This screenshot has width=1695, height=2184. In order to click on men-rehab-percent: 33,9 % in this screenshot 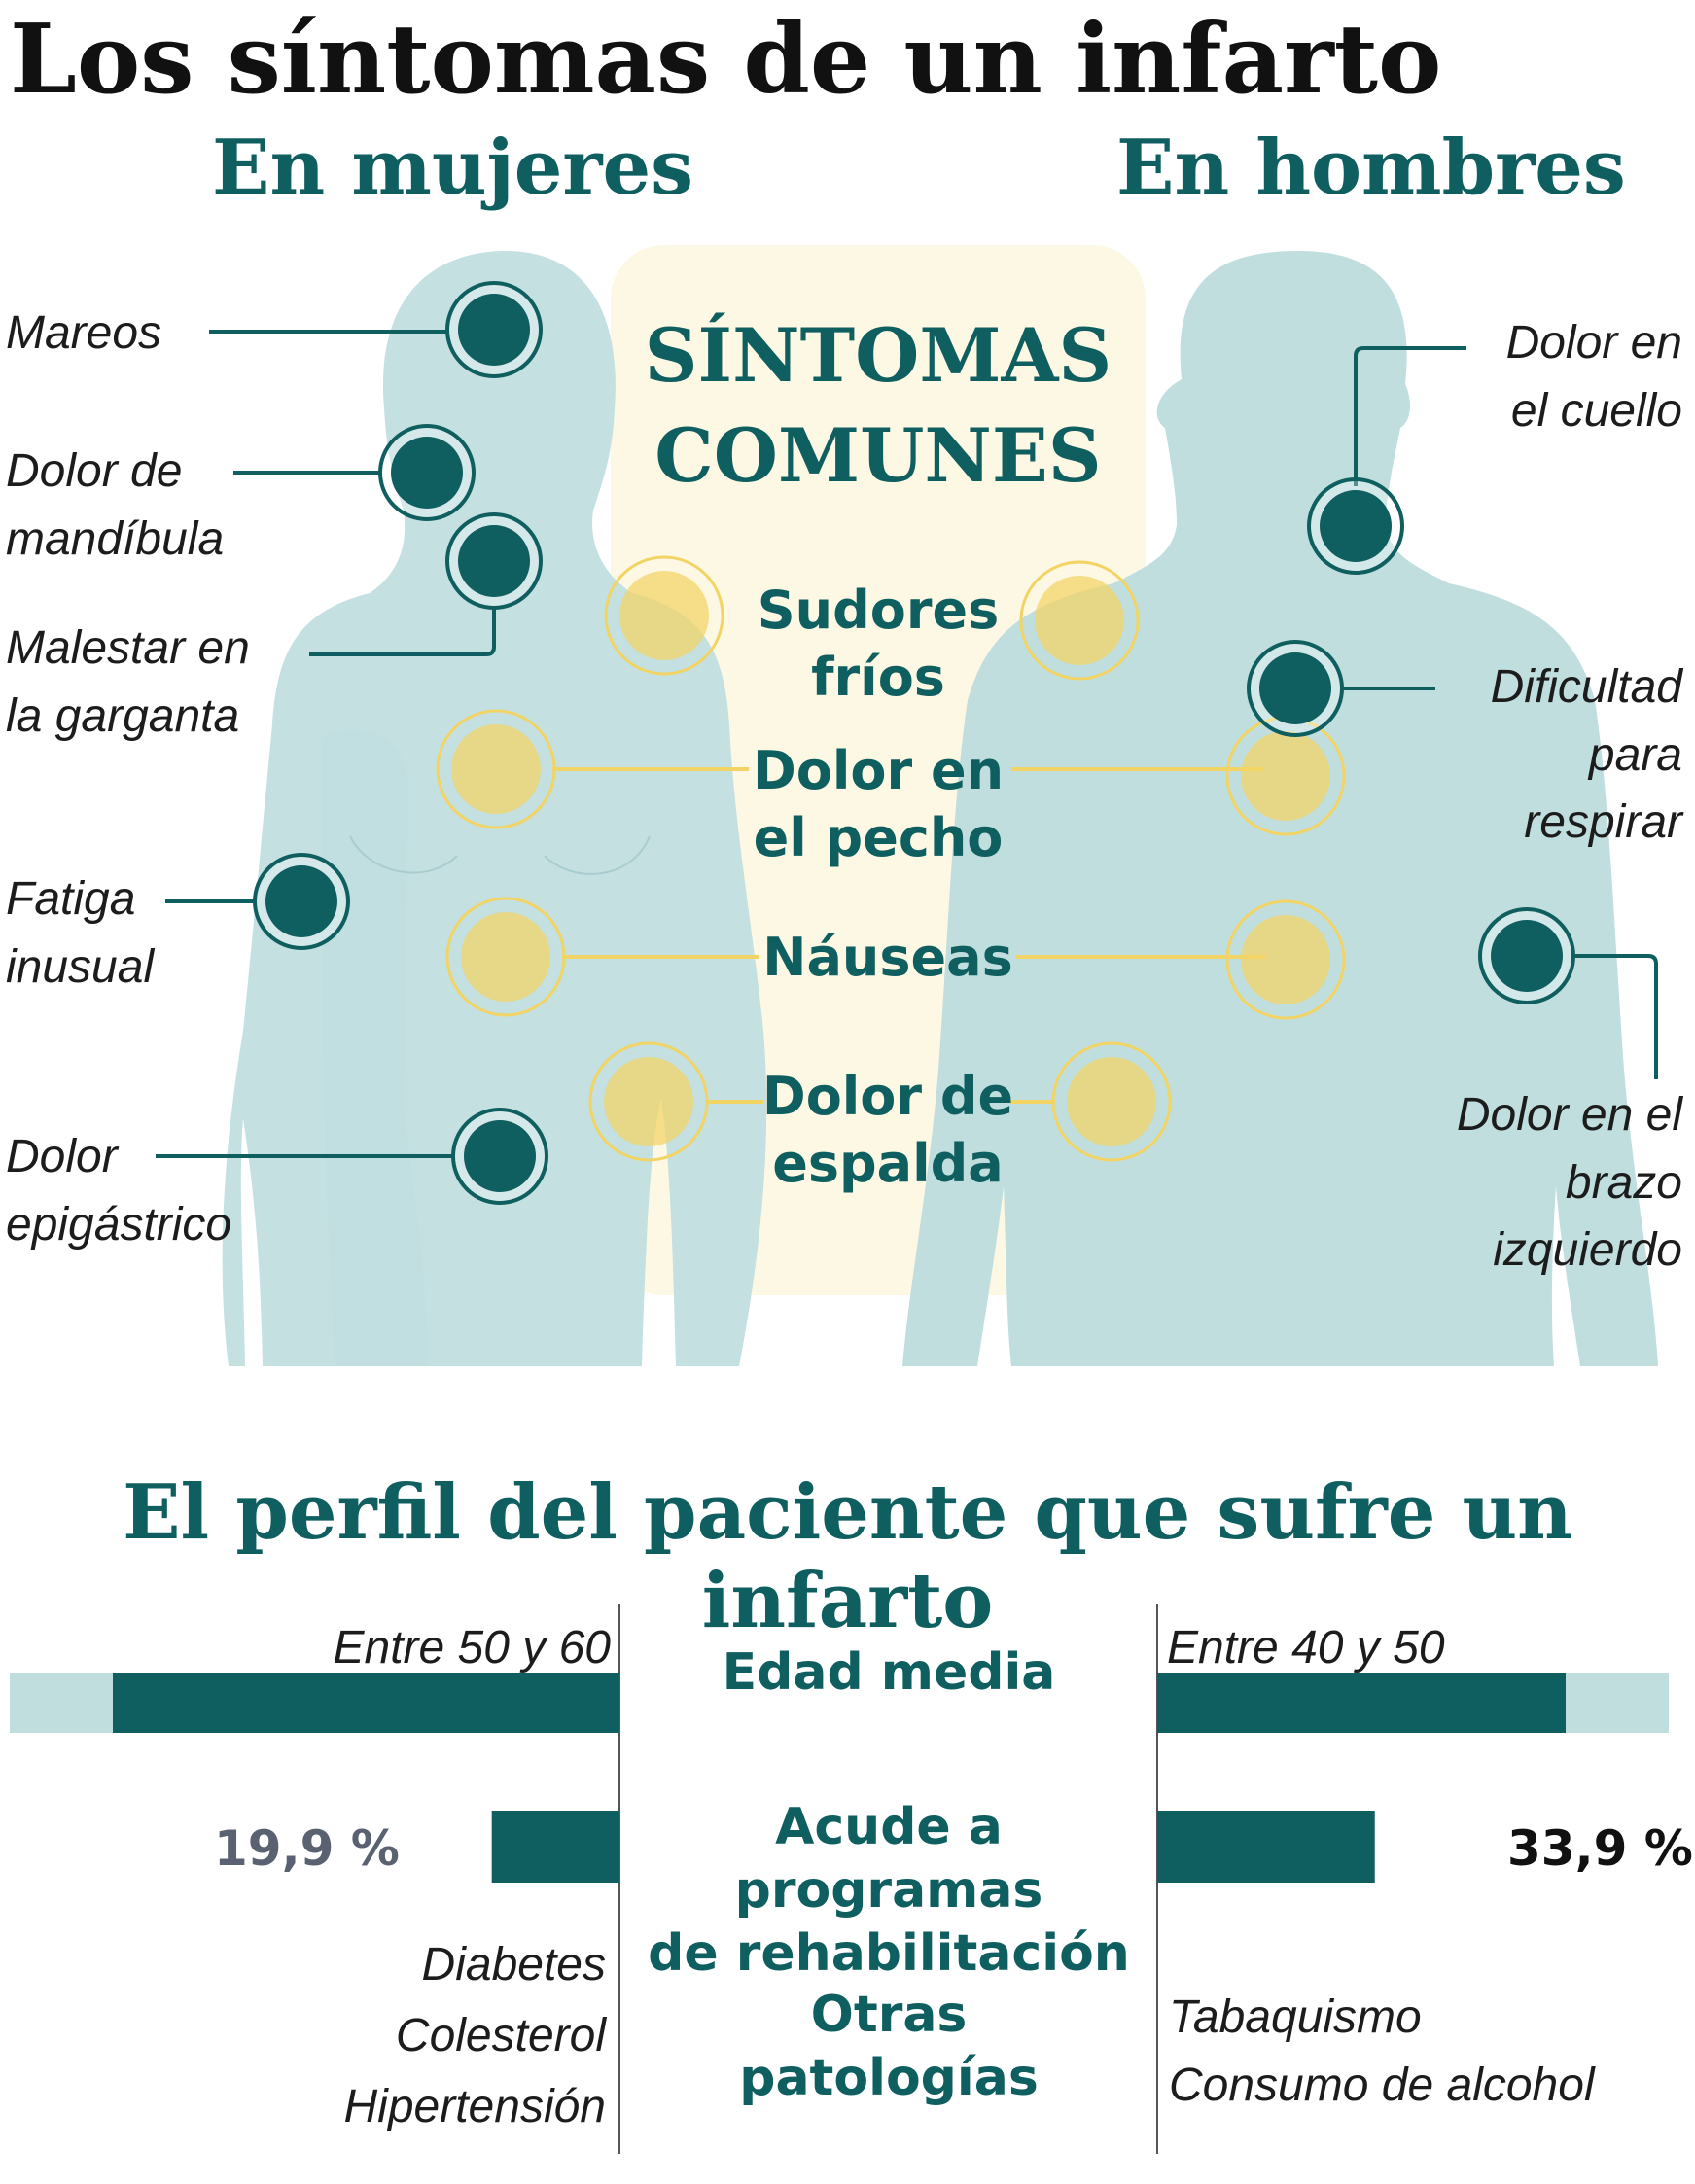, I will do `click(1600, 1848)`.